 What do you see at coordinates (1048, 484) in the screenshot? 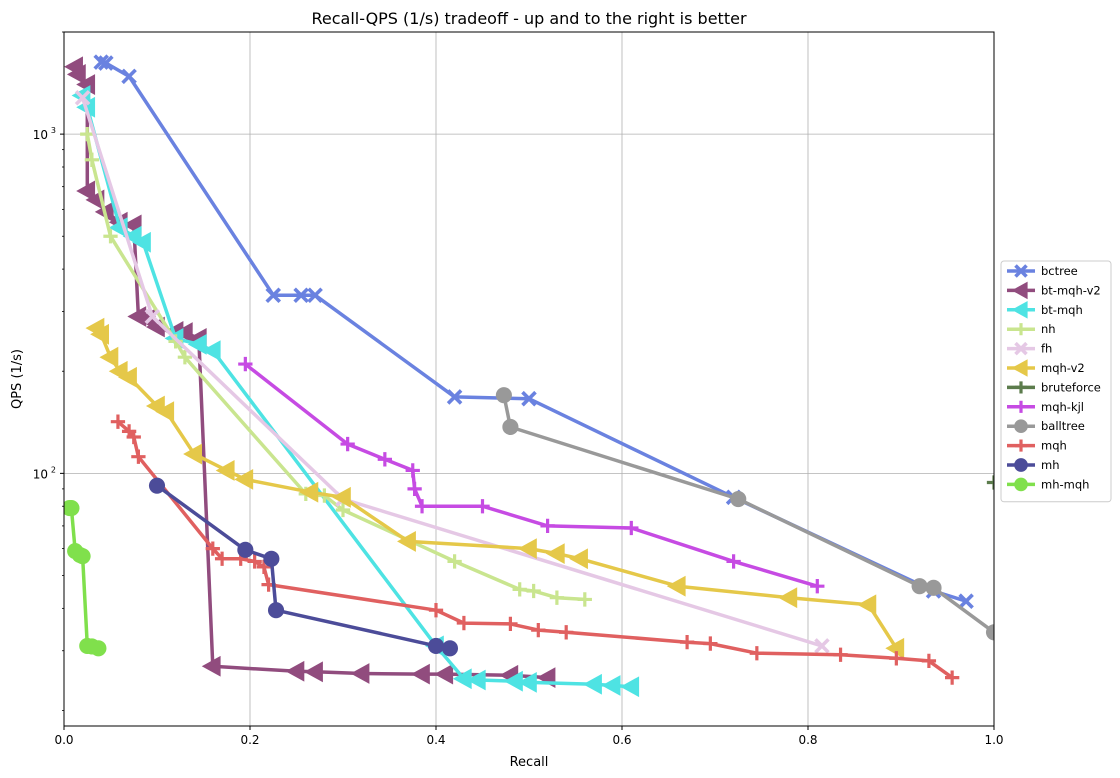
I see `legend-item-mh-mqh: mh-mqh` at bounding box center [1048, 484].